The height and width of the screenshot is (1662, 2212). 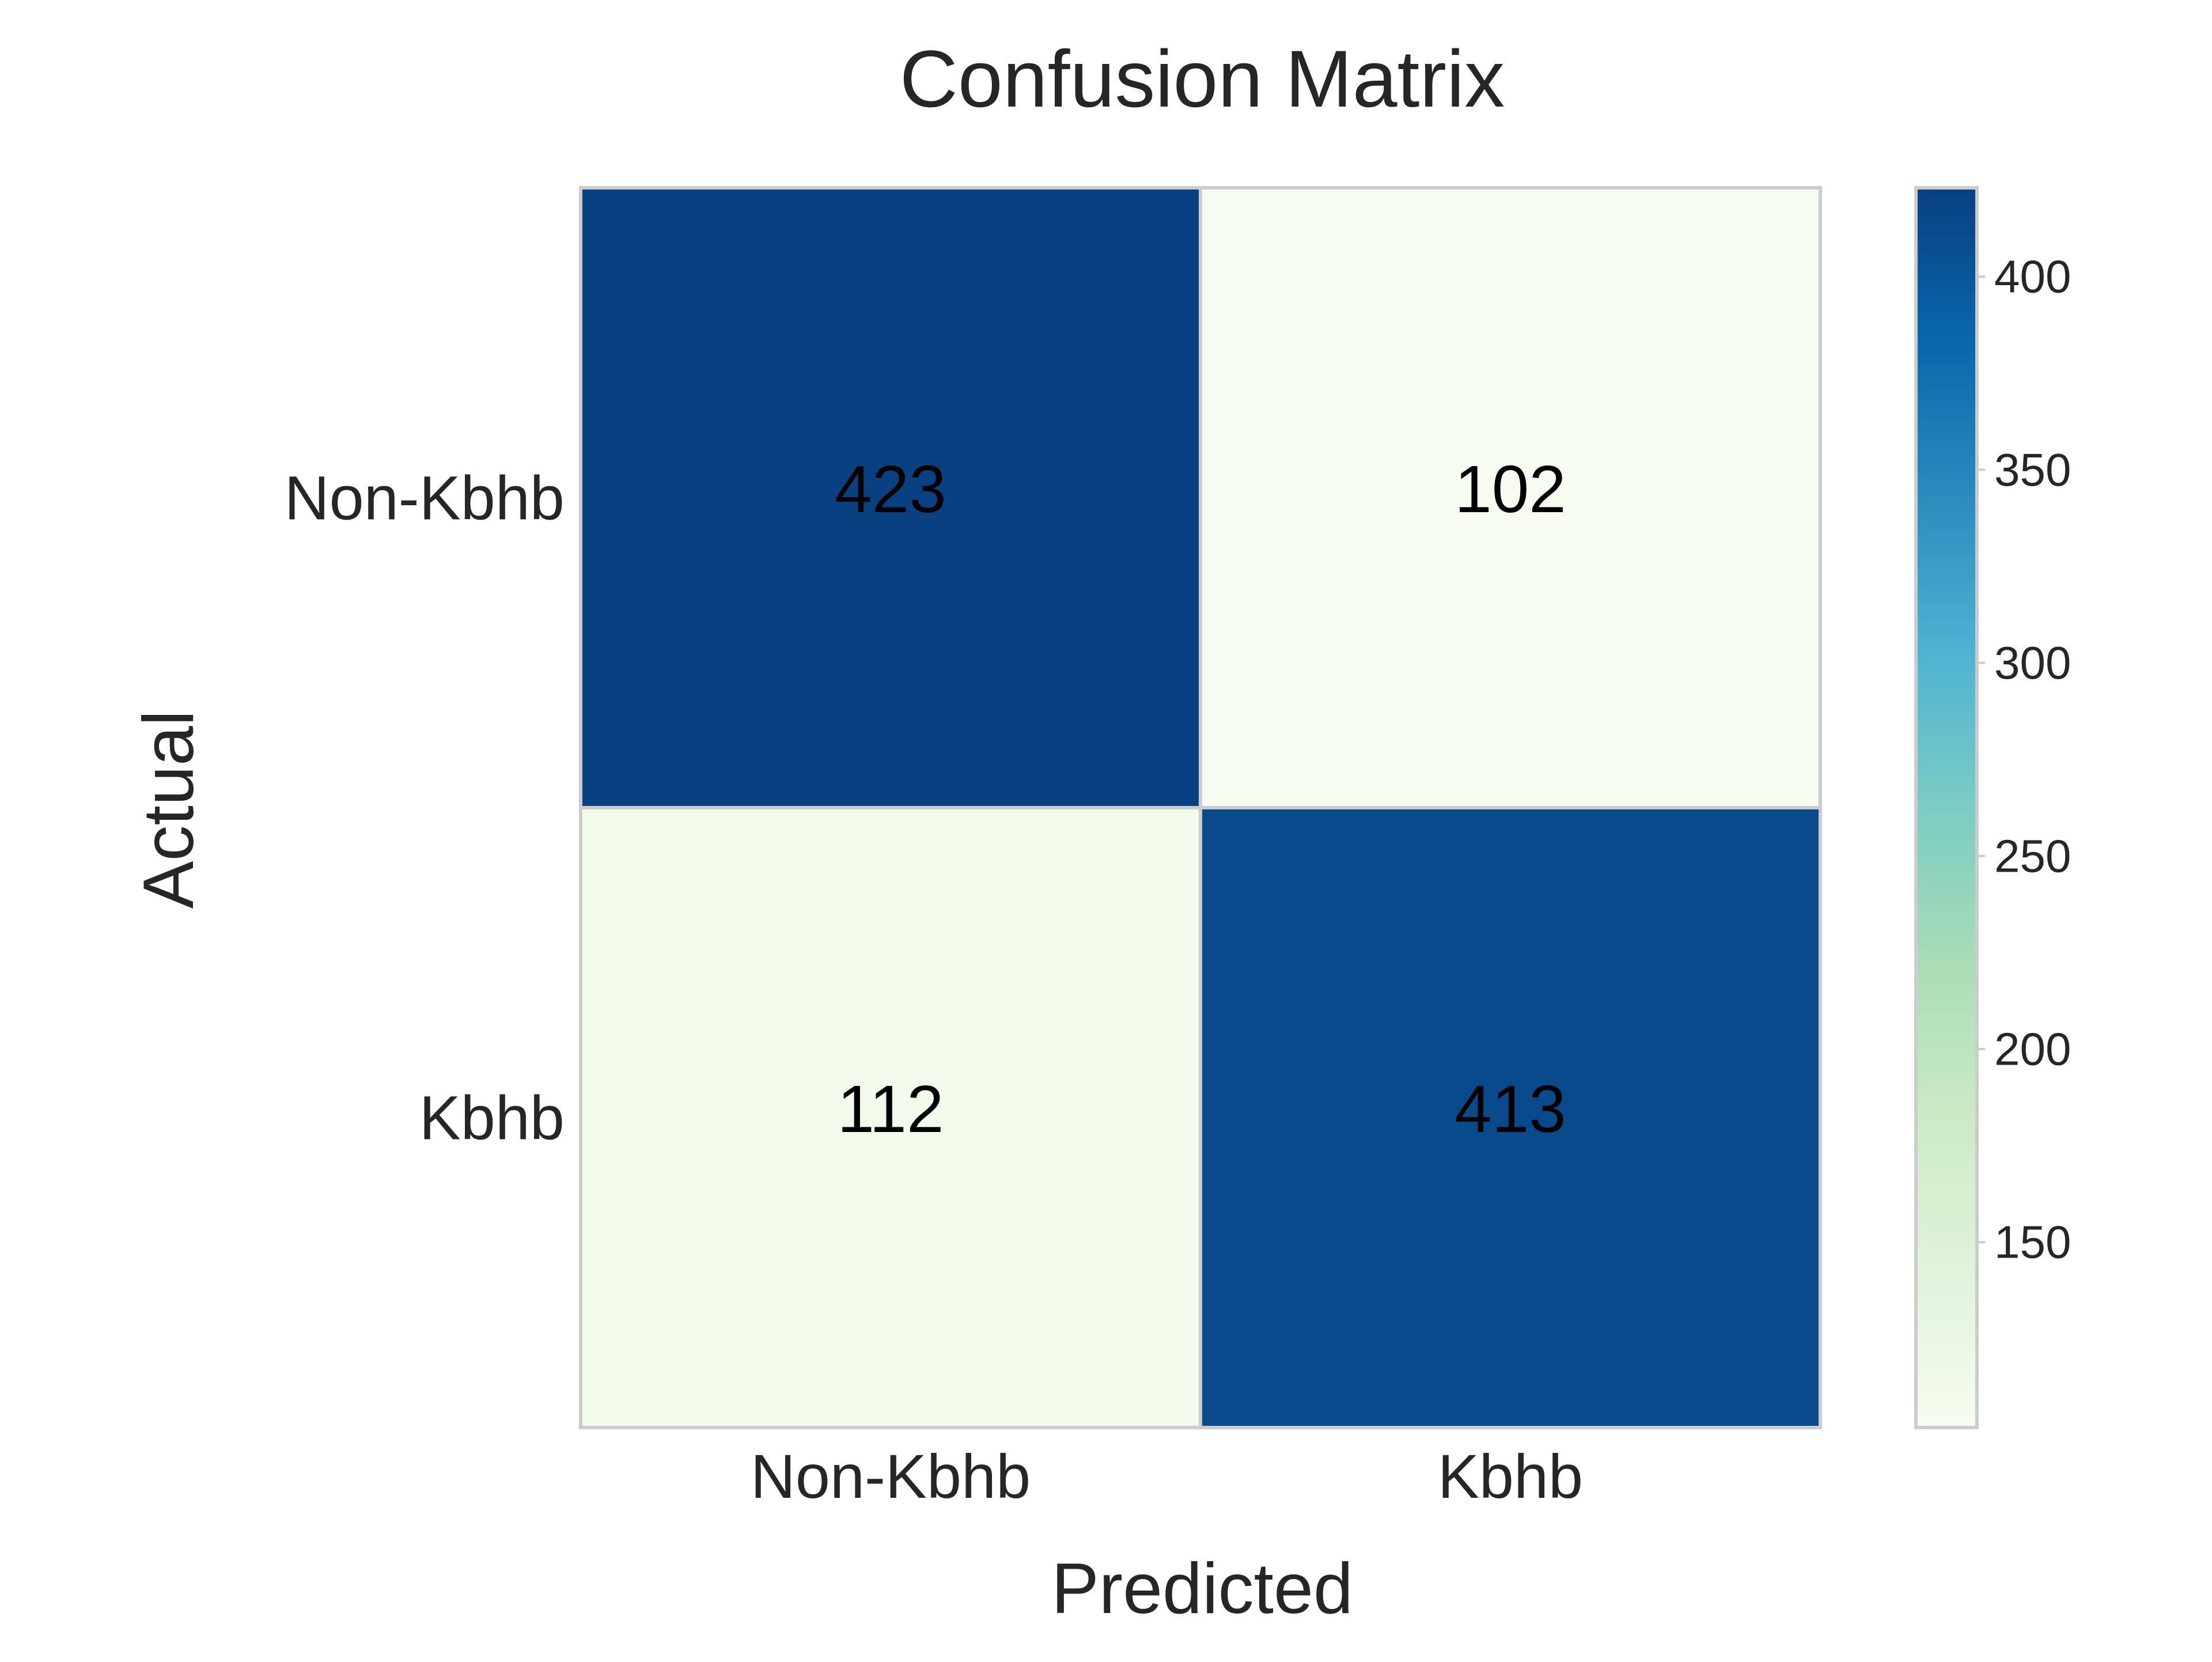 I want to click on colorbar-tick-label: 150, so click(x=2032, y=1242).